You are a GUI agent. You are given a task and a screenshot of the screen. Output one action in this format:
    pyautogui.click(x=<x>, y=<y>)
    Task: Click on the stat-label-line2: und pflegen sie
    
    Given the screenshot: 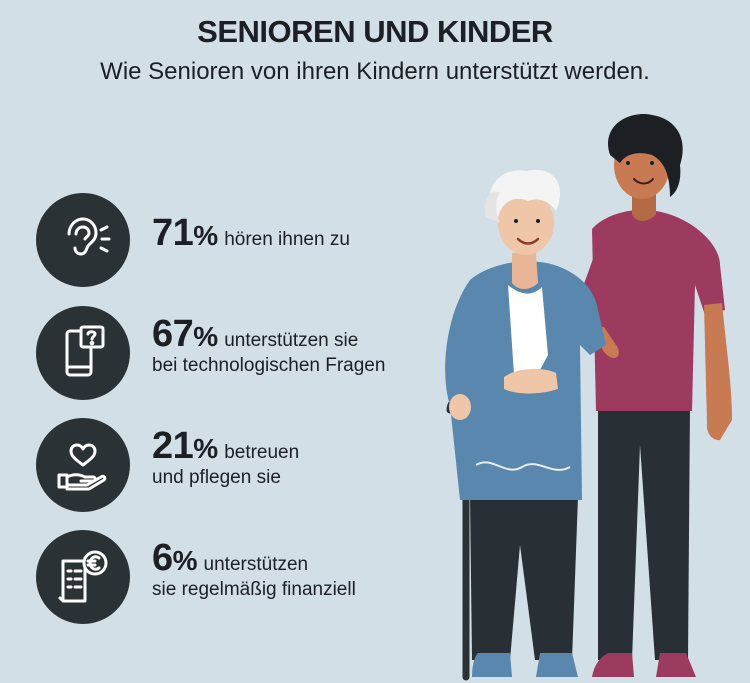 What is the action you would take?
    pyautogui.click(x=216, y=477)
    